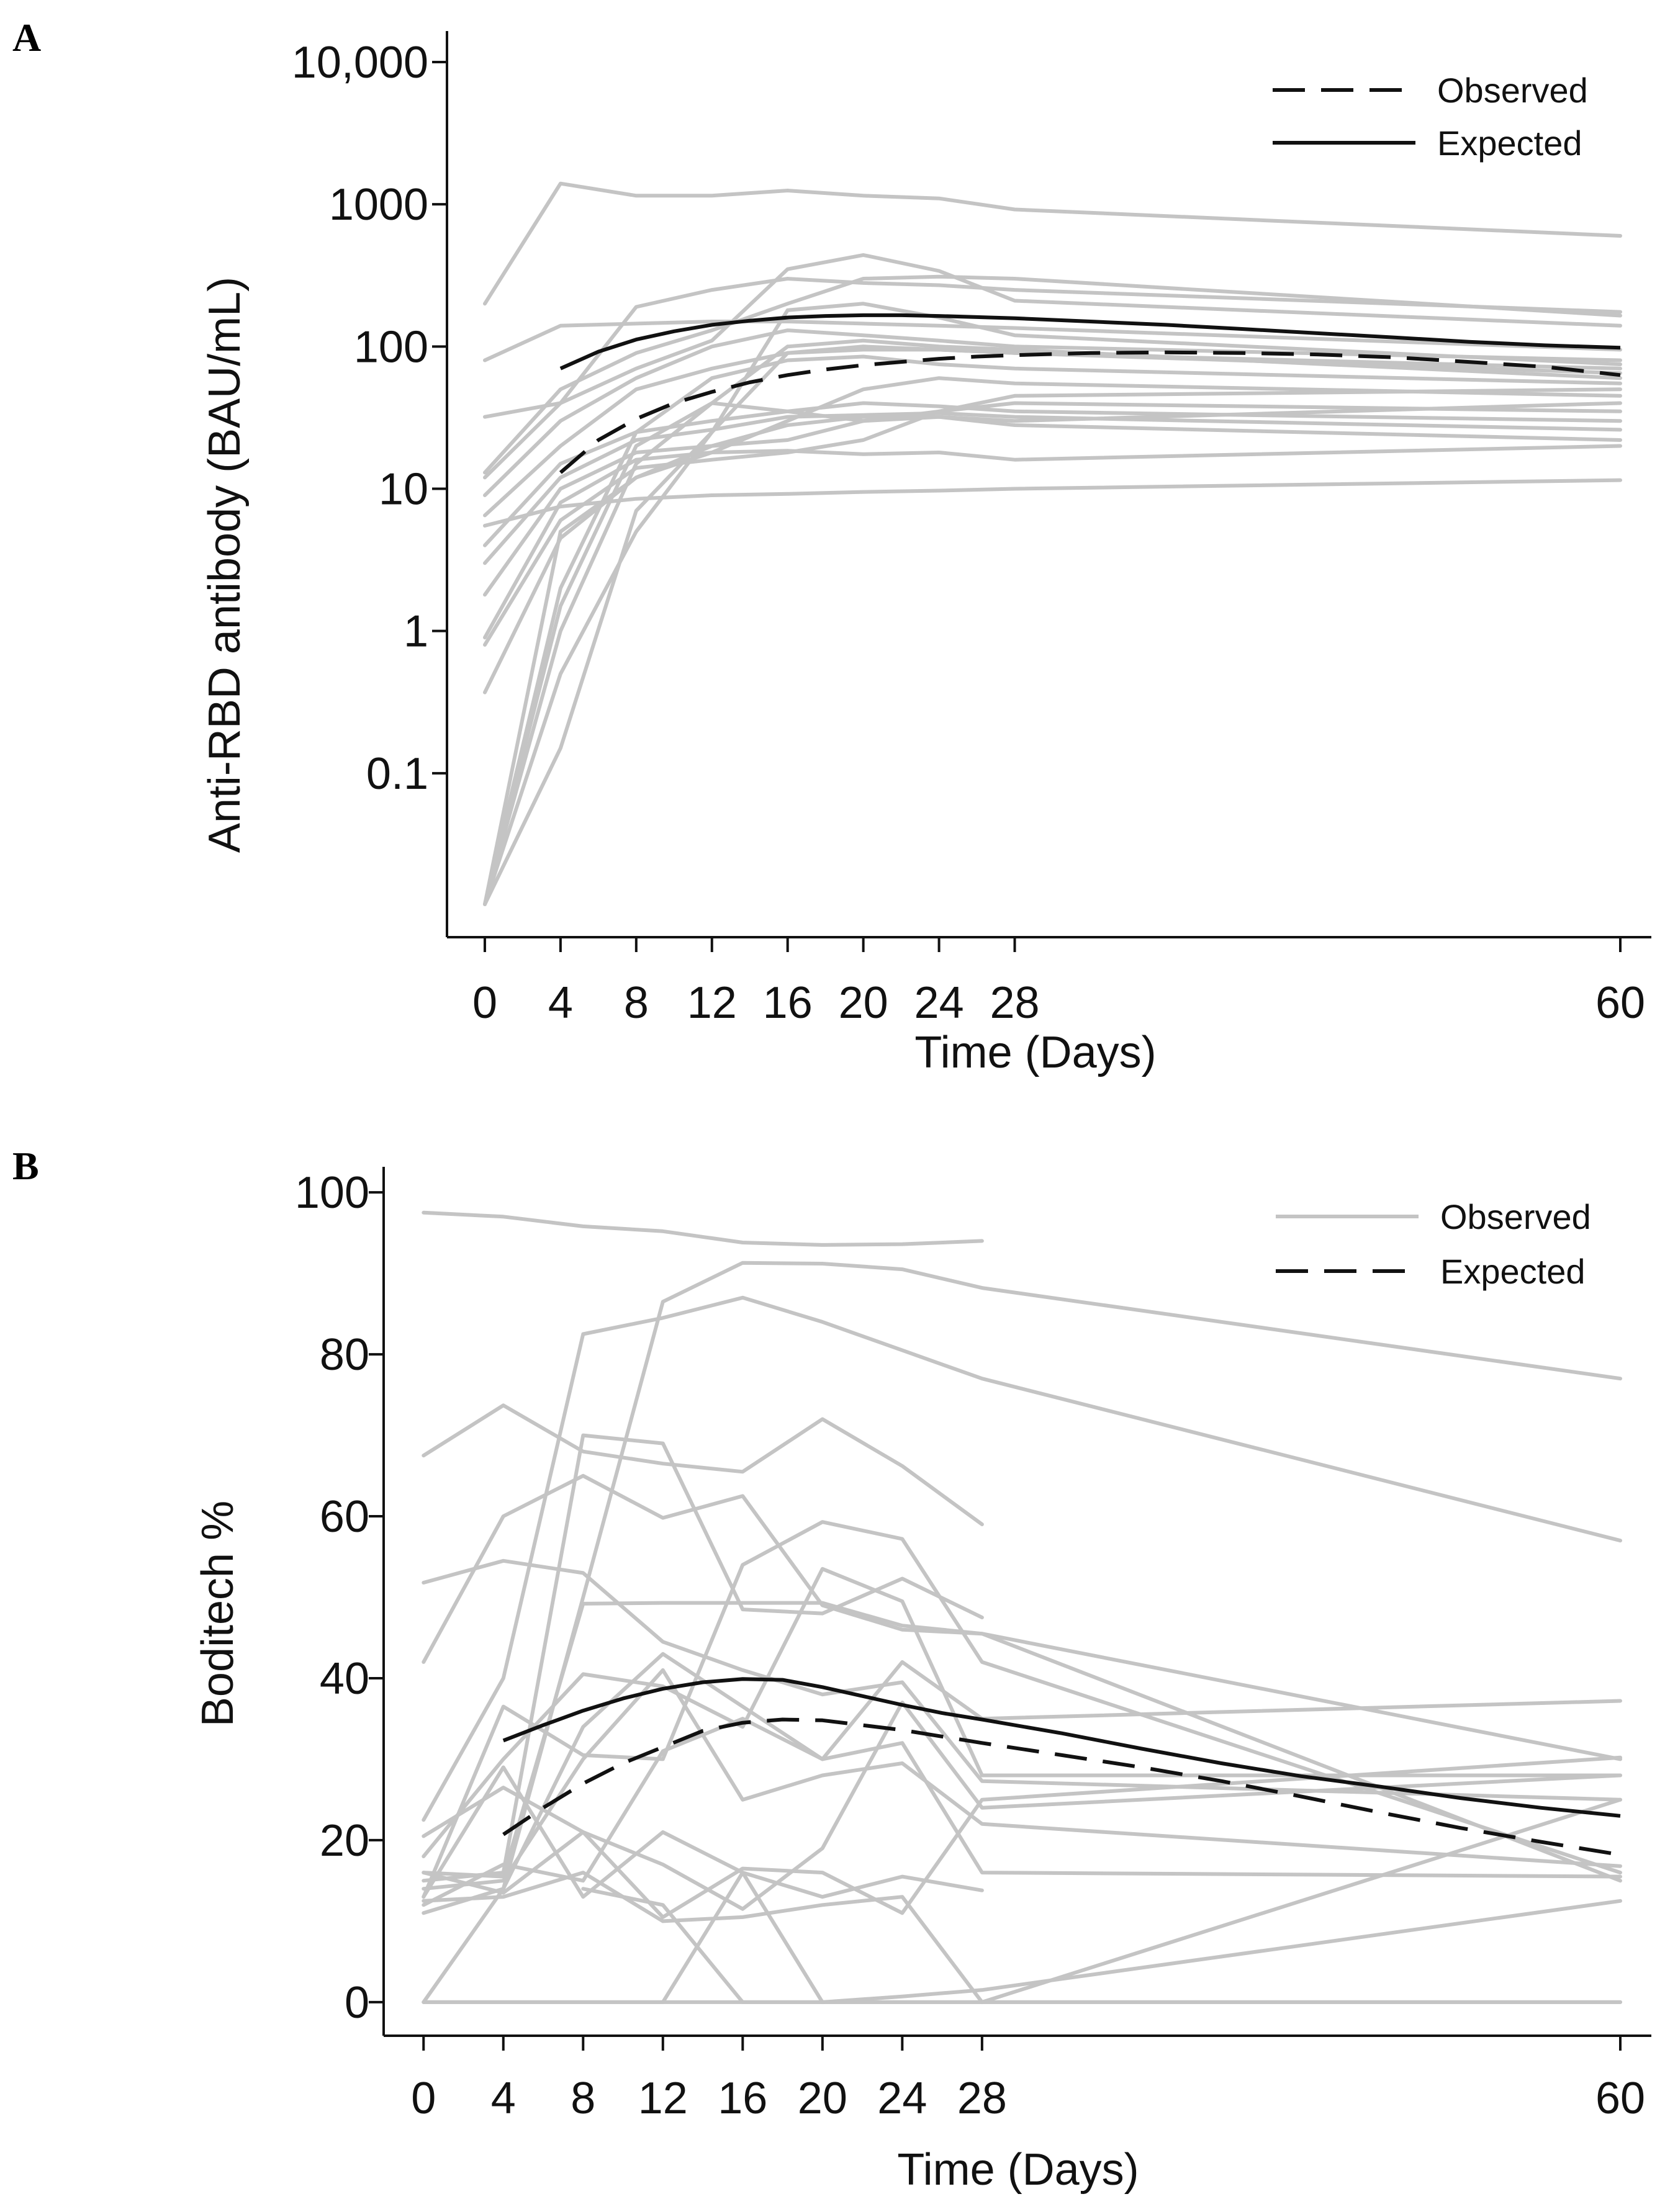 The width and height of the screenshot is (1665, 2212). Describe the element at coordinates (378, 205) in the screenshot. I see `panel-a-y-tick-label: 1000` at that location.